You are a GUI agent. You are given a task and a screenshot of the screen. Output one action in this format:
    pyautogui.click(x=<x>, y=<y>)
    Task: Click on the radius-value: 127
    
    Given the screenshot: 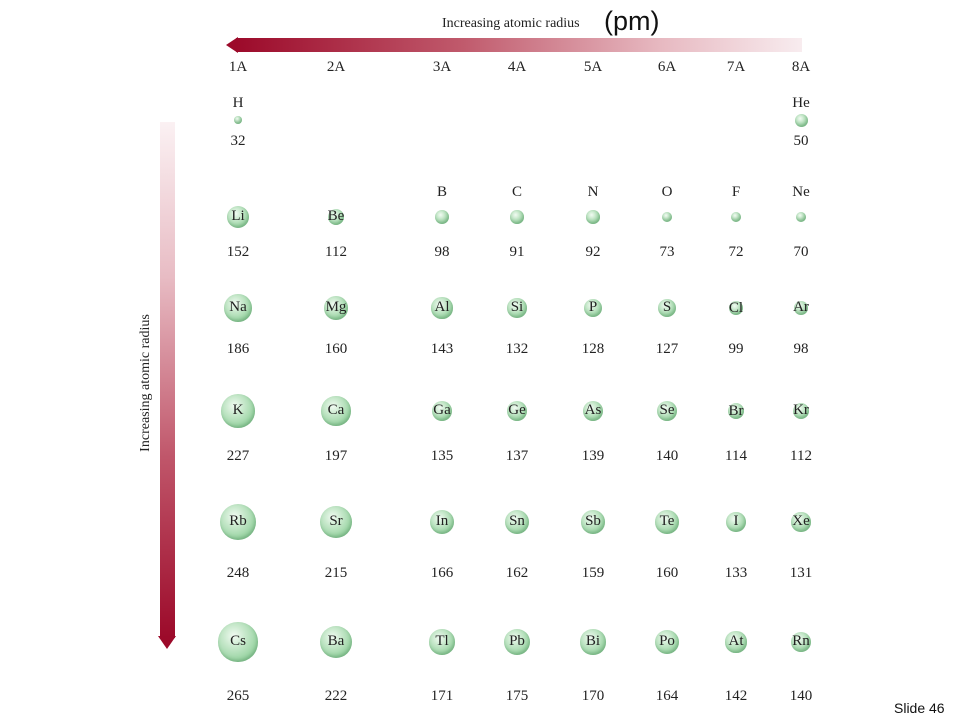 What is the action you would take?
    pyautogui.click(x=667, y=349)
    